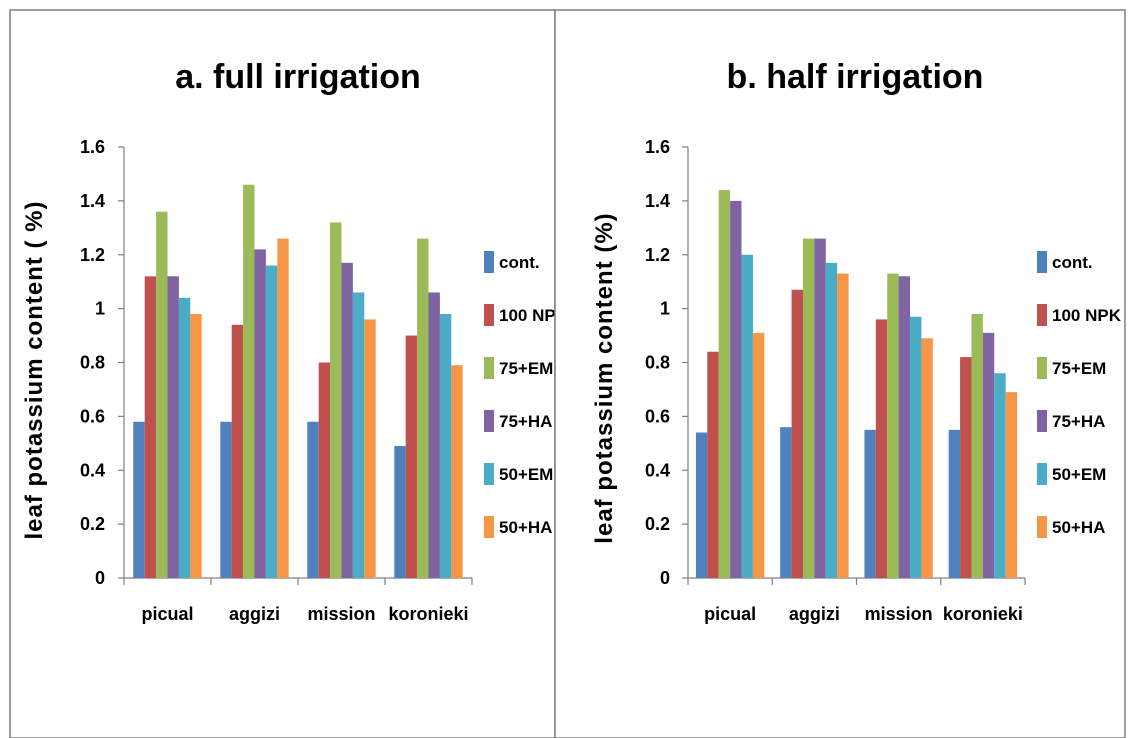 The width and height of the screenshot is (1129, 738). I want to click on x-tick-label: mission, so click(899, 614).